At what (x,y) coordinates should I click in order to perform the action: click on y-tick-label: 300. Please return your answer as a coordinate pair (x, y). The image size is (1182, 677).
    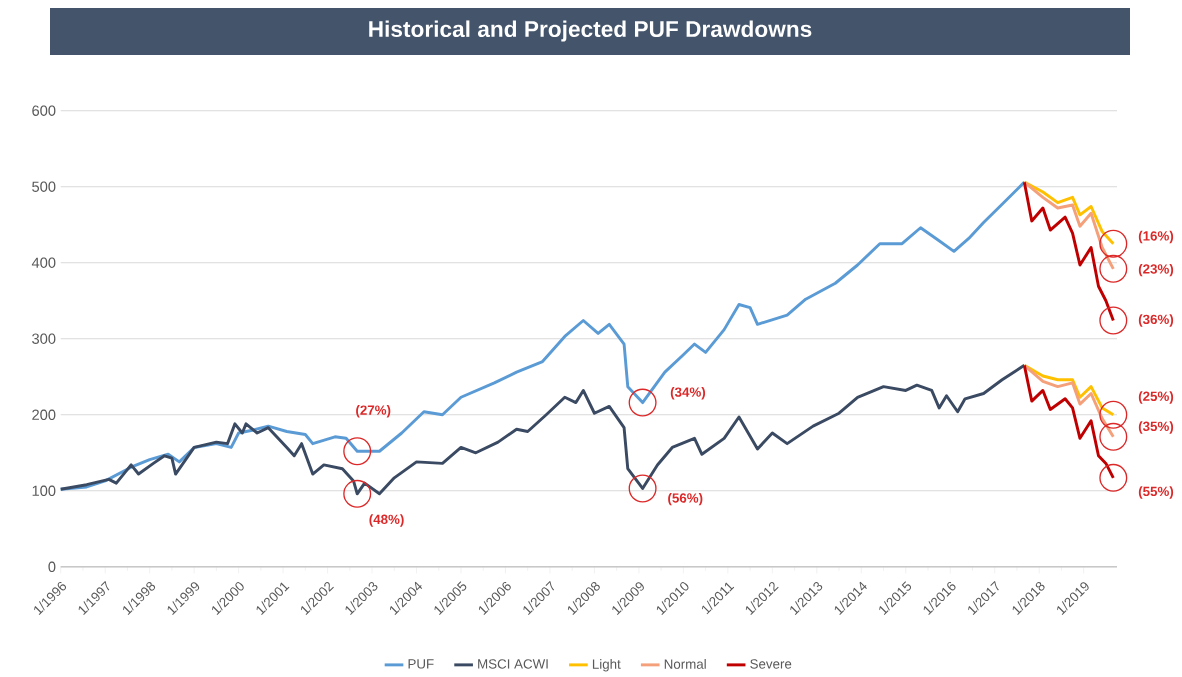
    Looking at the image, I should click on (44, 338).